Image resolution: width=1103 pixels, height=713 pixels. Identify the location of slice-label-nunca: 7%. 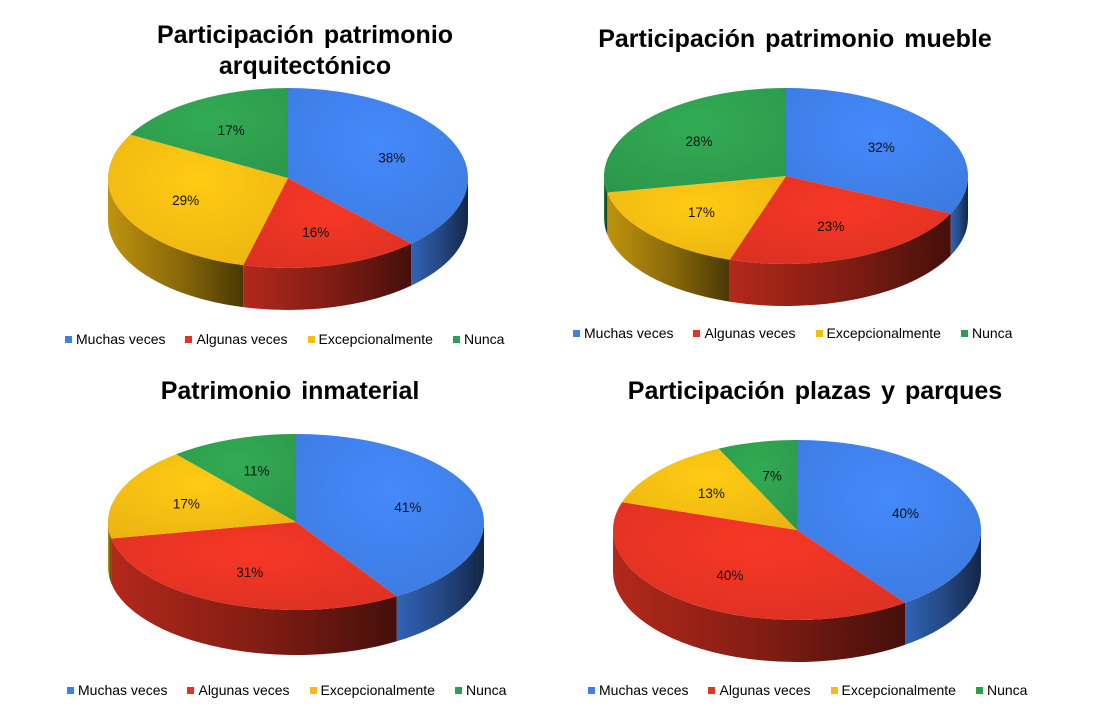
(772, 476).